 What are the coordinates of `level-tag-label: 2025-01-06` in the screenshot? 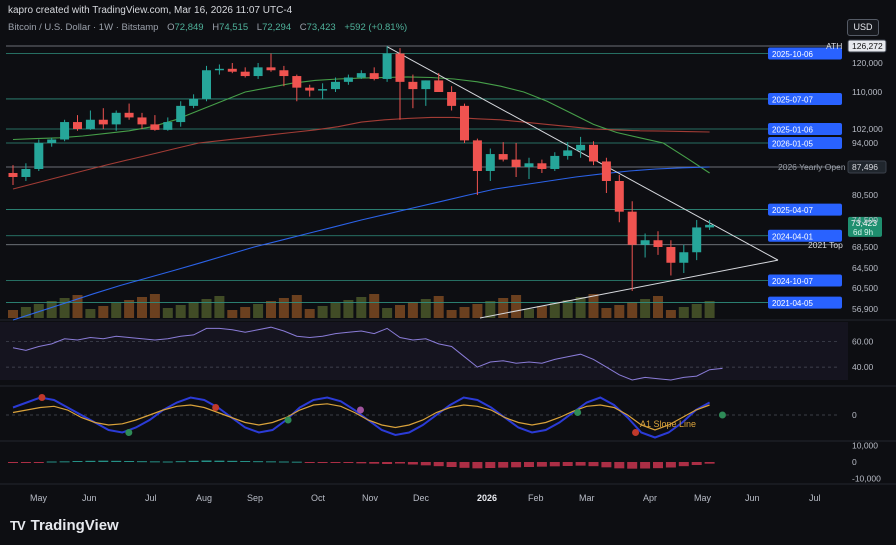 It's located at (792, 130).